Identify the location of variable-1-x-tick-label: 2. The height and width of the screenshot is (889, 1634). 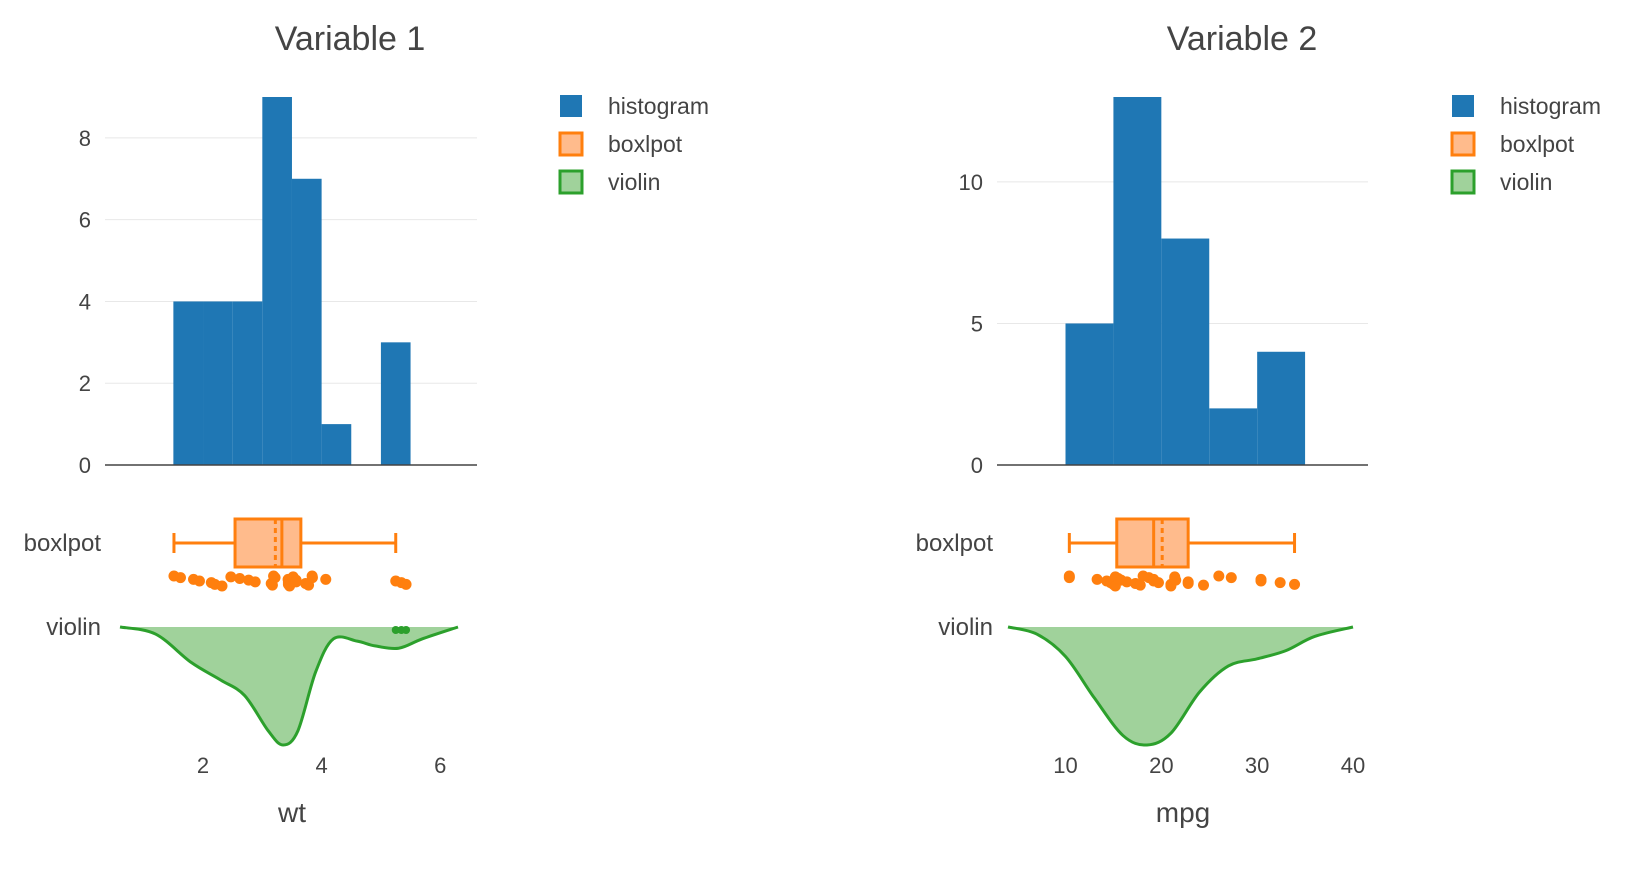
(203, 765).